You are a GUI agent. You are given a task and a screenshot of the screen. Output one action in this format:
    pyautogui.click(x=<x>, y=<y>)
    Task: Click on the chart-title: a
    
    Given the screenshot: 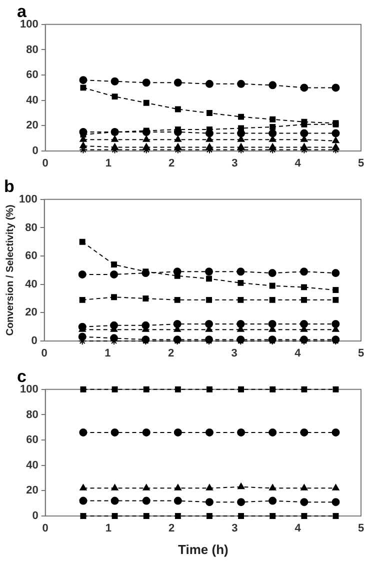 What is the action you would take?
    pyautogui.click(x=22, y=11)
    